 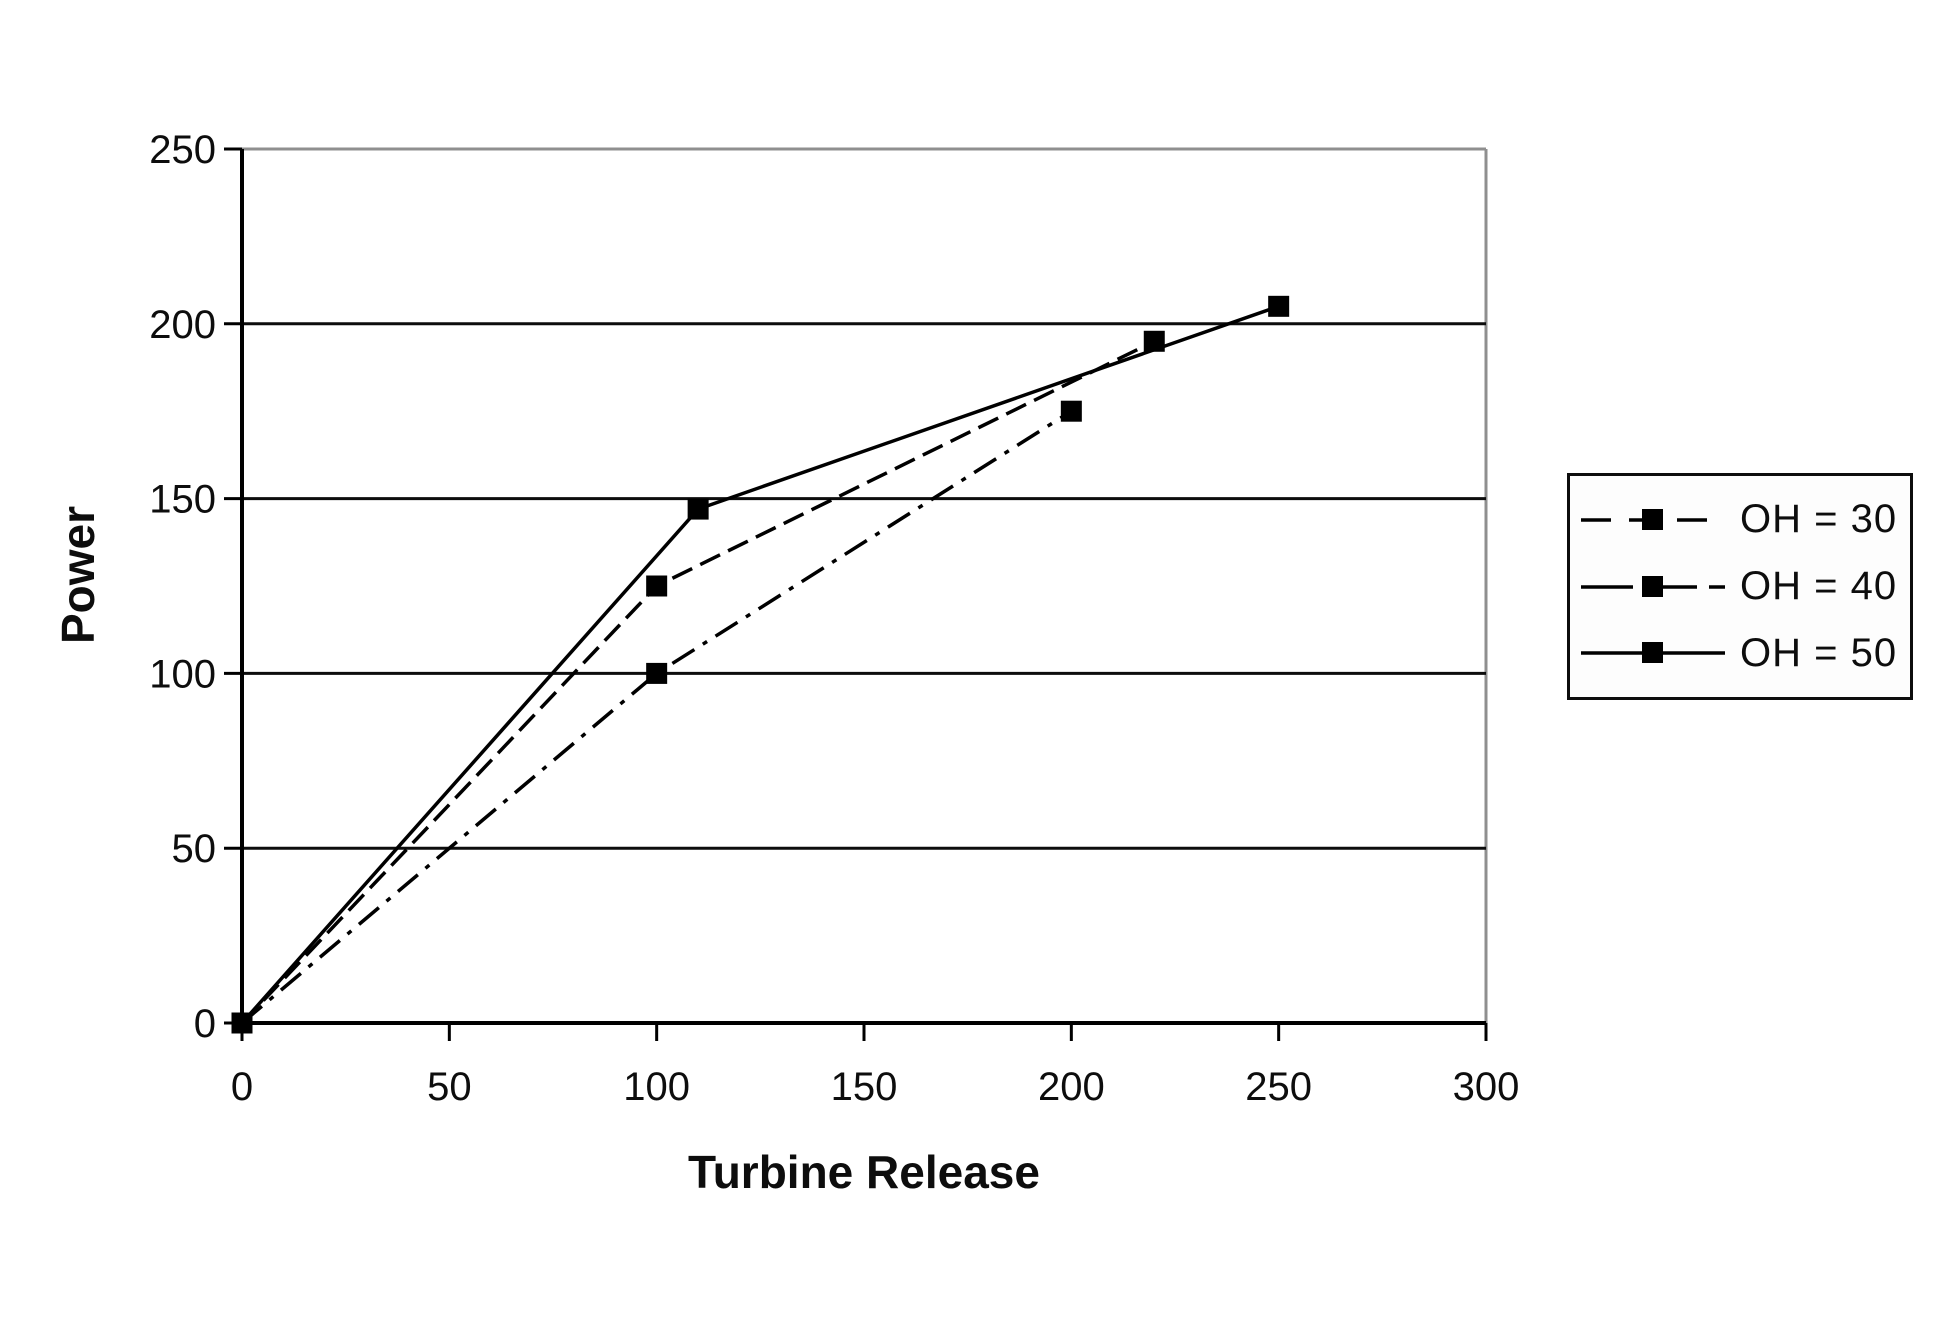 I want to click on legend-label: OH = 30, so click(x=1819, y=519).